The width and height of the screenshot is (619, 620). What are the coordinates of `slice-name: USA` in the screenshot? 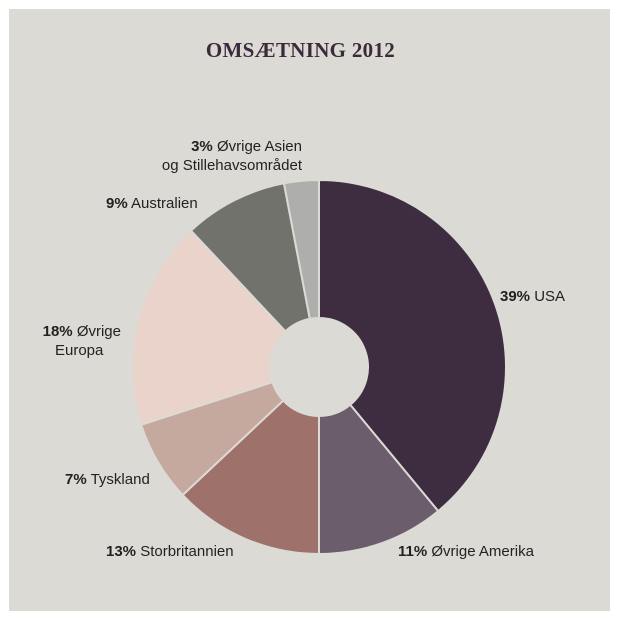 It's located at (550, 296).